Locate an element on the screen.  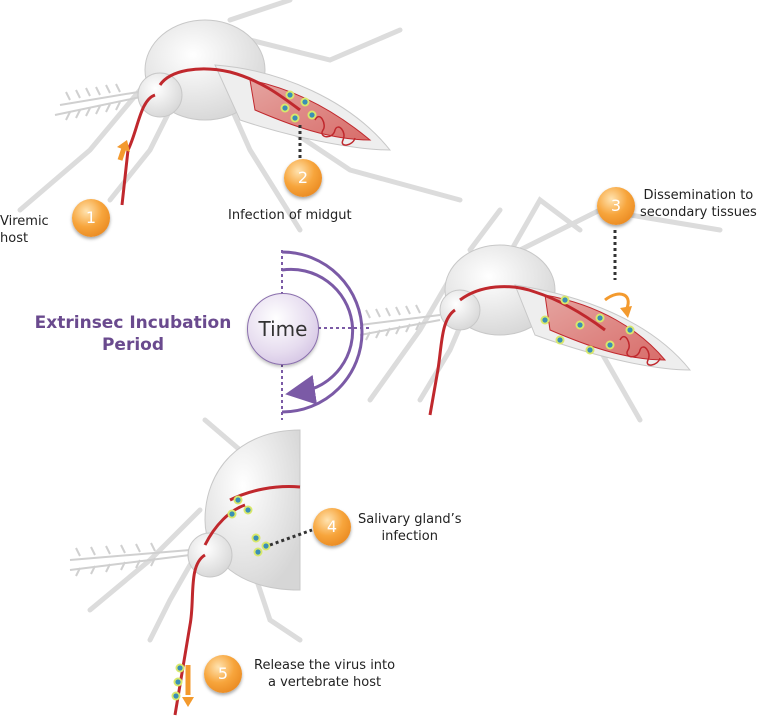
incubation-period-title: Extrinsec Incubation Period is located at coordinates (133, 334).